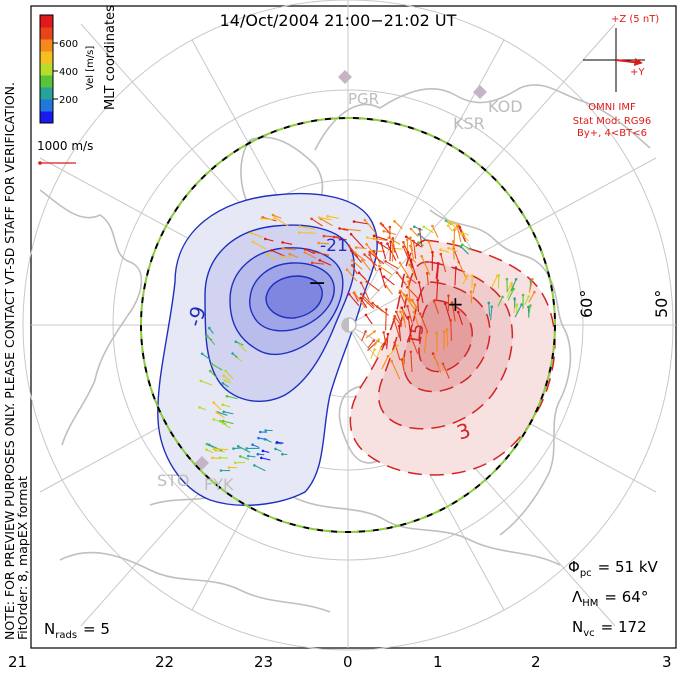 The height and width of the screenshot is (674, 680). Describe the element at coordinates (438, 662) in the screenshot. I see `mlt-label-1: 1` at that location.